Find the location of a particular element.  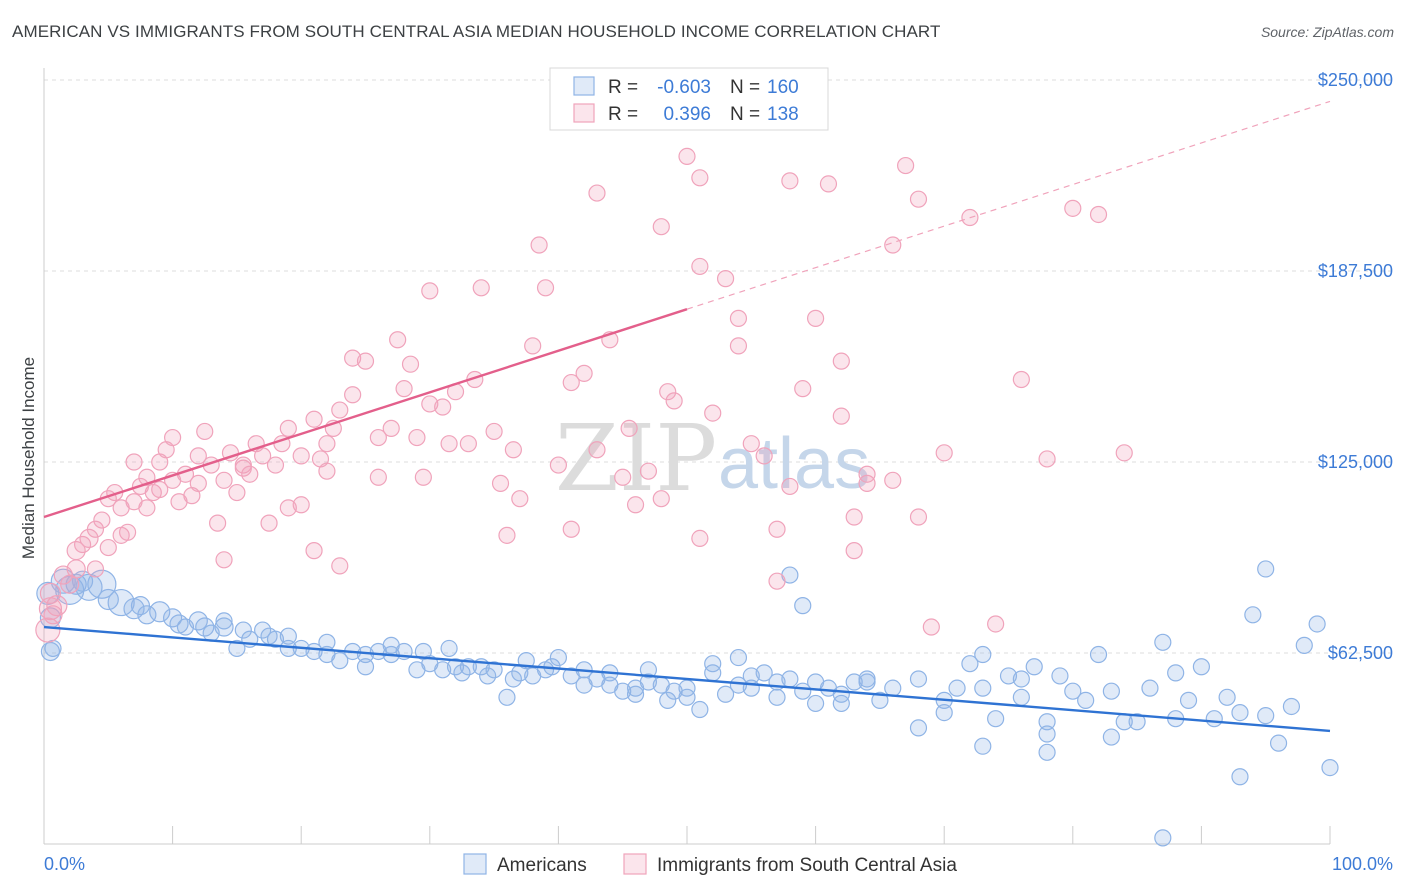

legend: R = -0.603 N = 160 R = 0.396 N = 138 is located at coordinates (689, 99).